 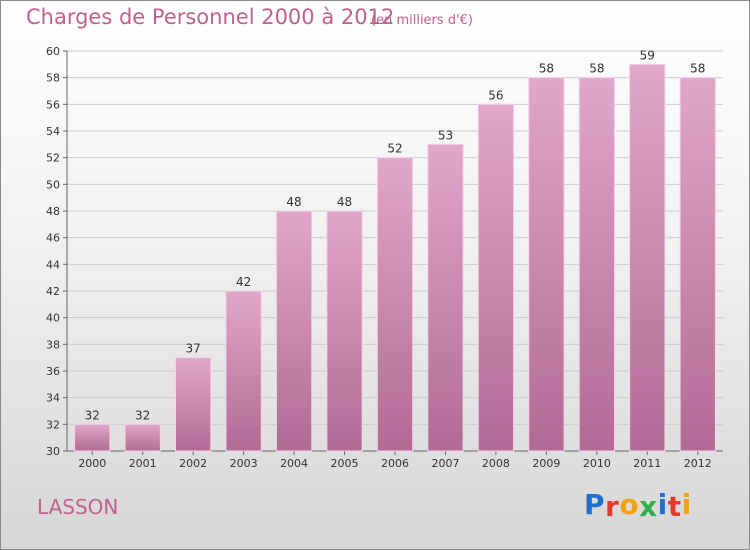 I want to click on x-tick-label: 2004, so click(x=294, y=463).